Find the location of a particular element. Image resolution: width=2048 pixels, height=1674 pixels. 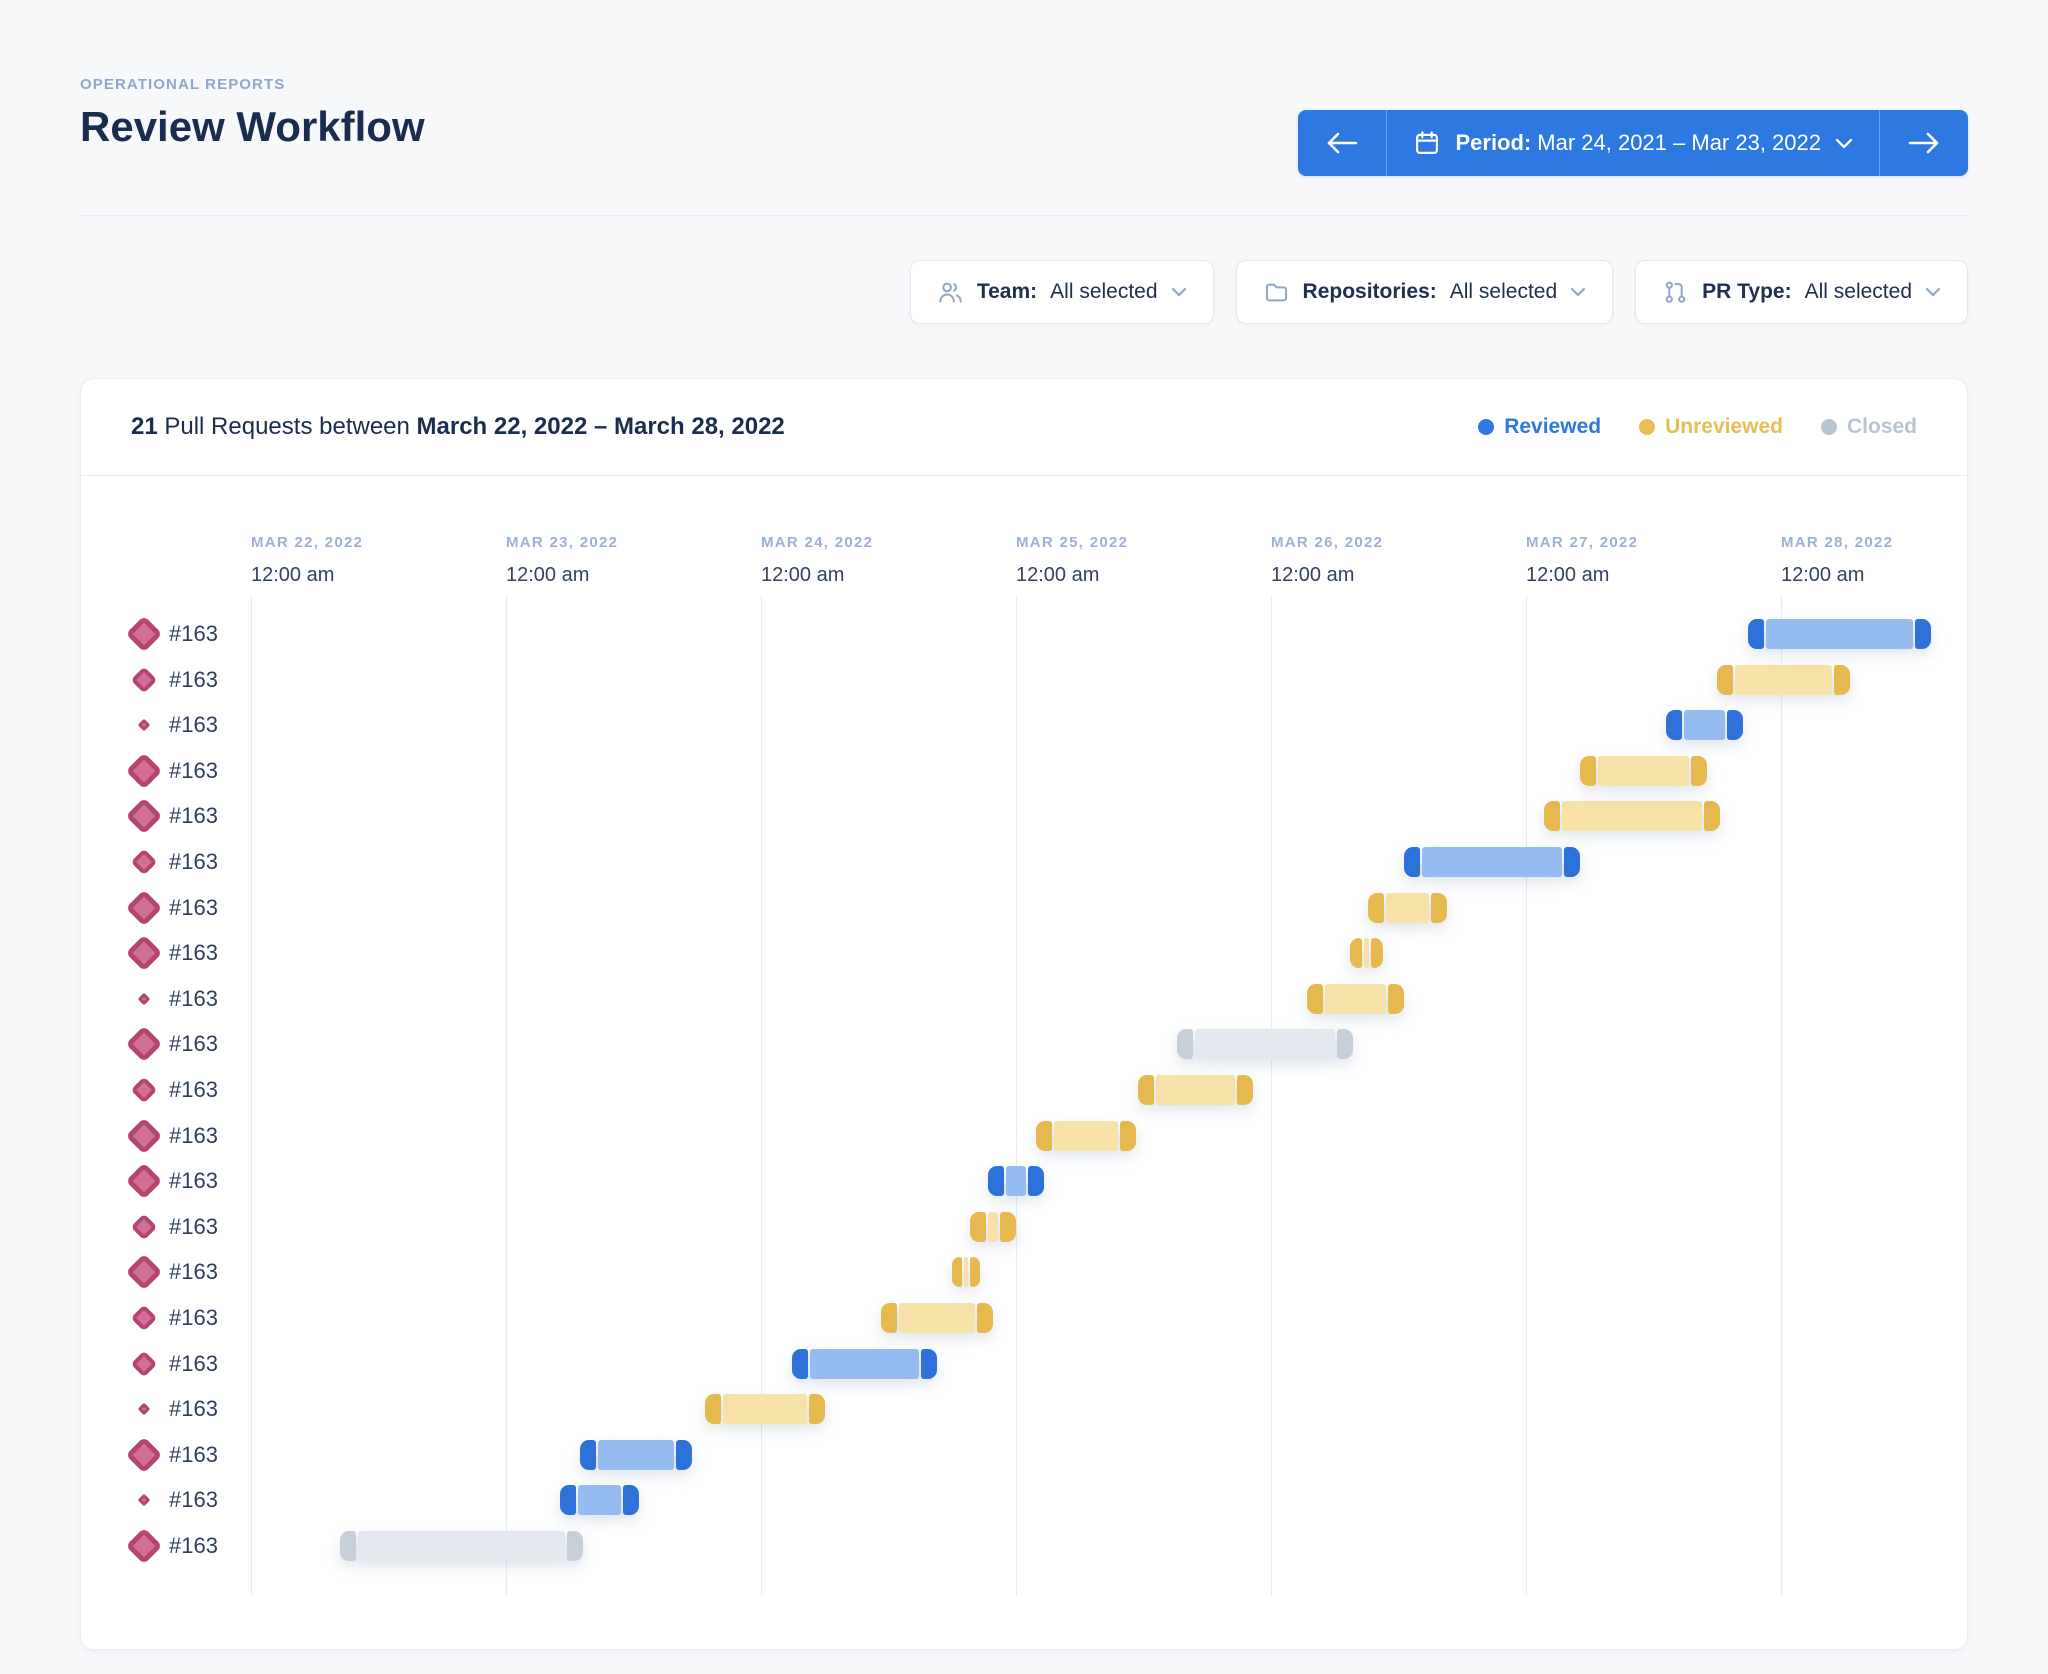

team-icon is located at coordinates (950, 292).